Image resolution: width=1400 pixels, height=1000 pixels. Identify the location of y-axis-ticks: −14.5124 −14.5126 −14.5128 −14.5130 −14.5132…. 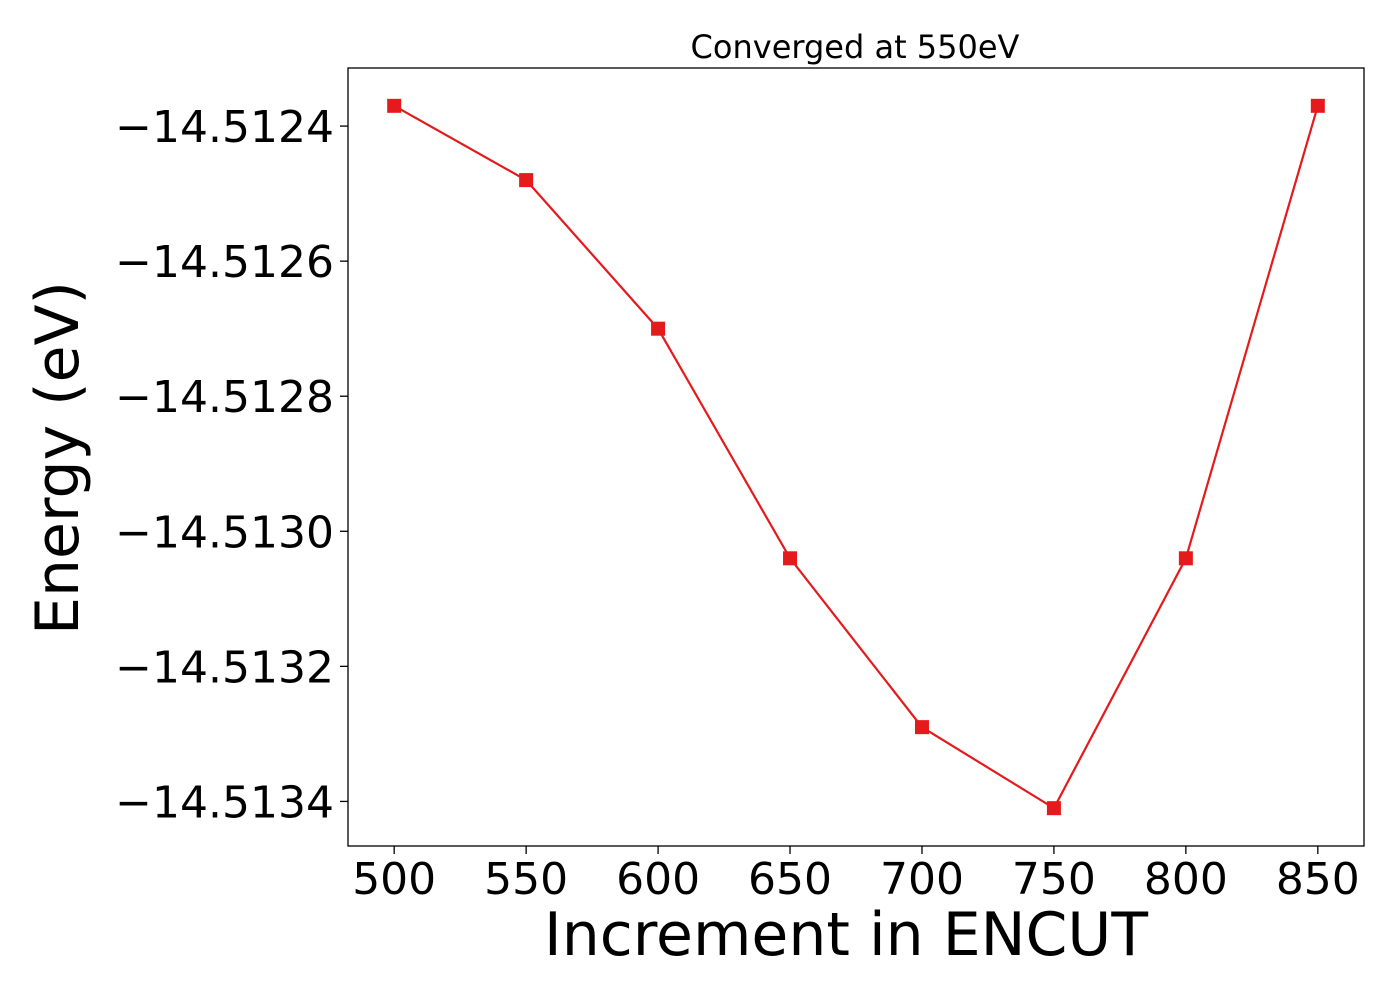
(231, 465).